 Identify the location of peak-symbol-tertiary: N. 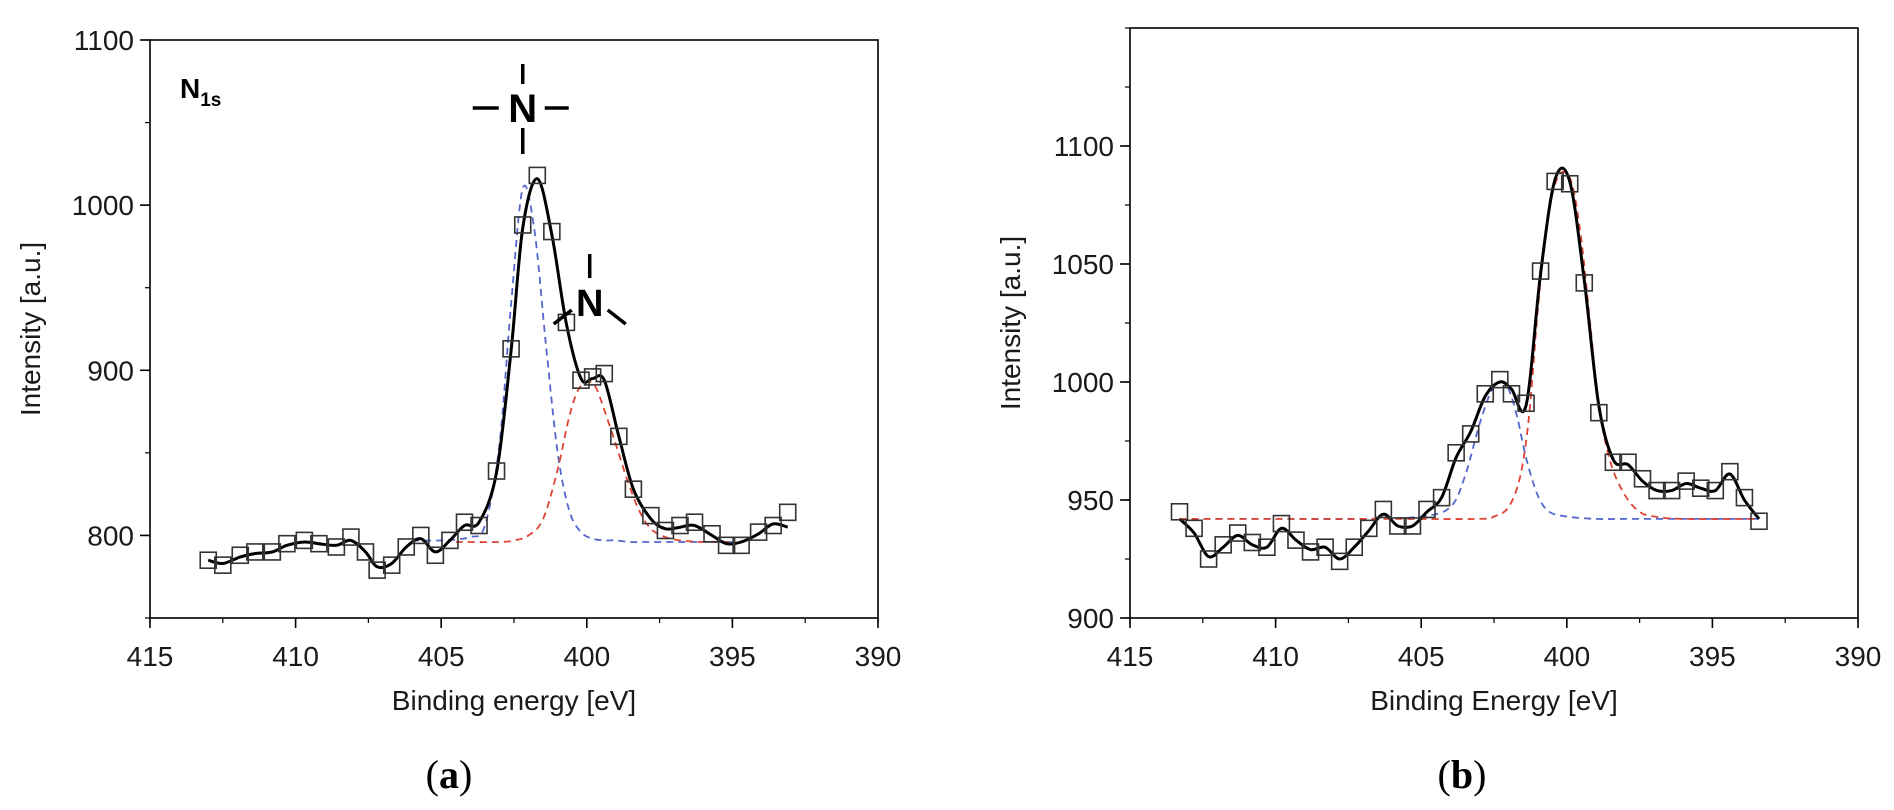
(589, 304).